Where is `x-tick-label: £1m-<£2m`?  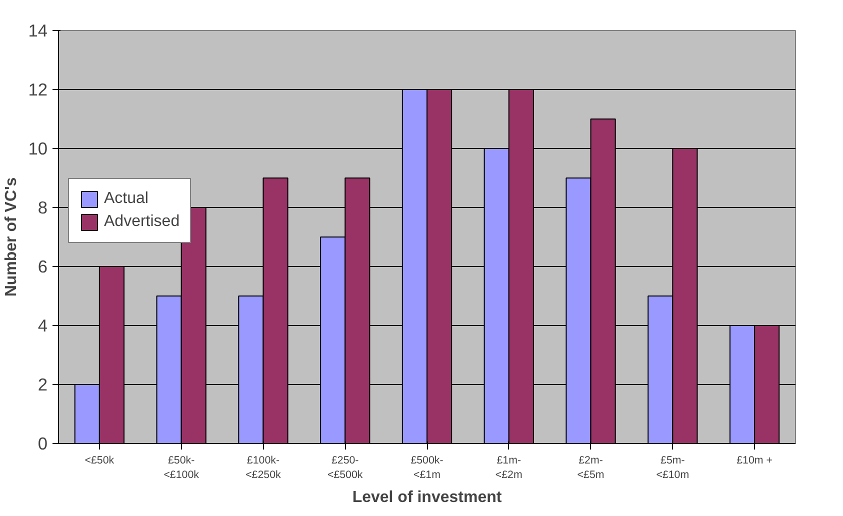
x-tick-label: £1m-<£2m is located at coordinates (508, 467).